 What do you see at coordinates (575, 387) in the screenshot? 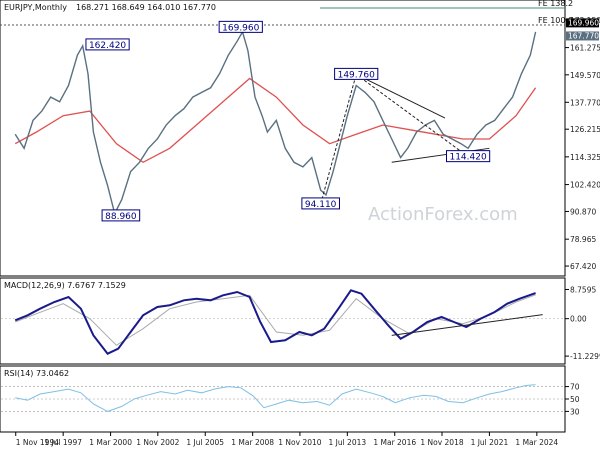
I see `rsi-tick-label: 70` at bounding box center [575, 387].